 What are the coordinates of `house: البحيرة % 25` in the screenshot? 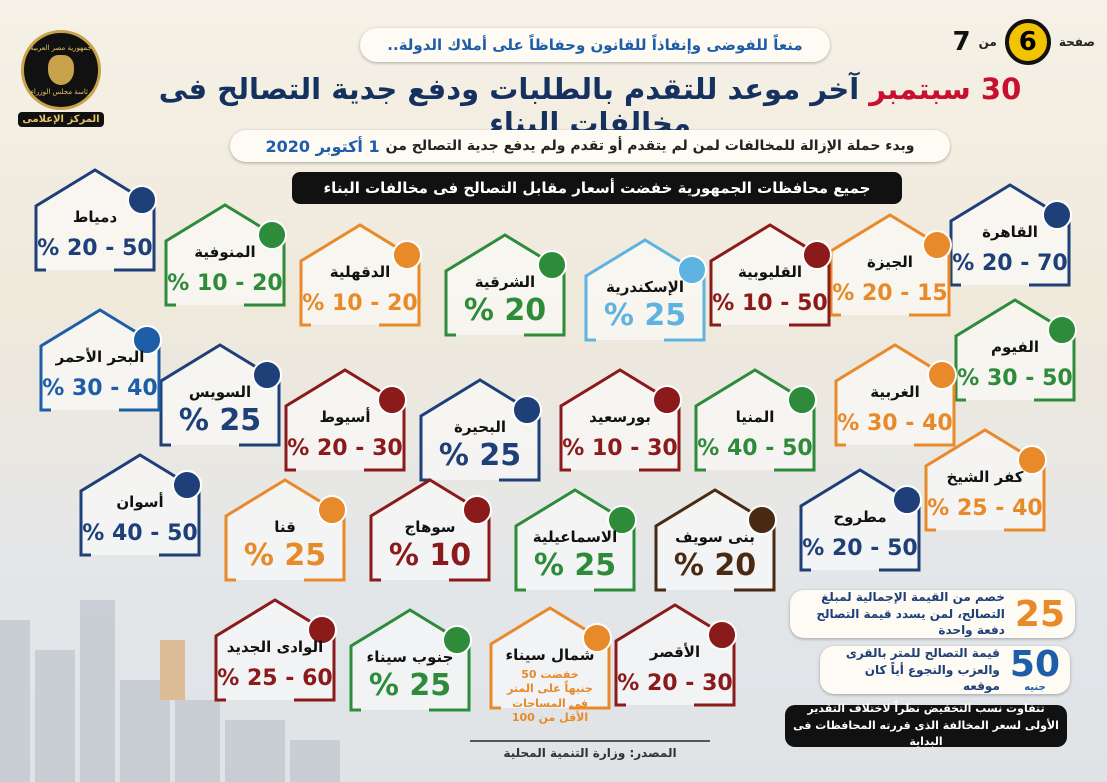 It's located at (480, 430).